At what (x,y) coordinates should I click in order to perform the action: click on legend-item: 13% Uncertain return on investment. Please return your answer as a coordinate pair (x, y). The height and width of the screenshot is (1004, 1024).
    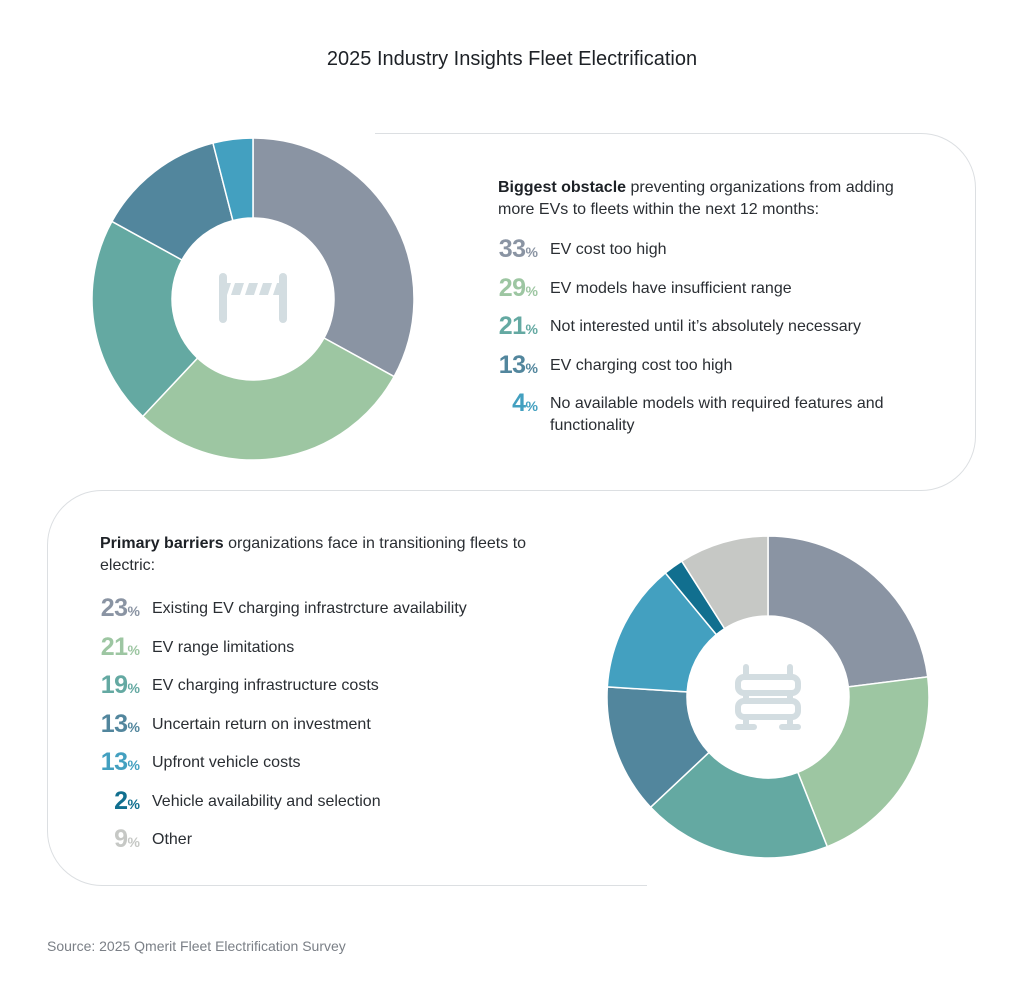
    Looking at the image, I should click on (320, 730).